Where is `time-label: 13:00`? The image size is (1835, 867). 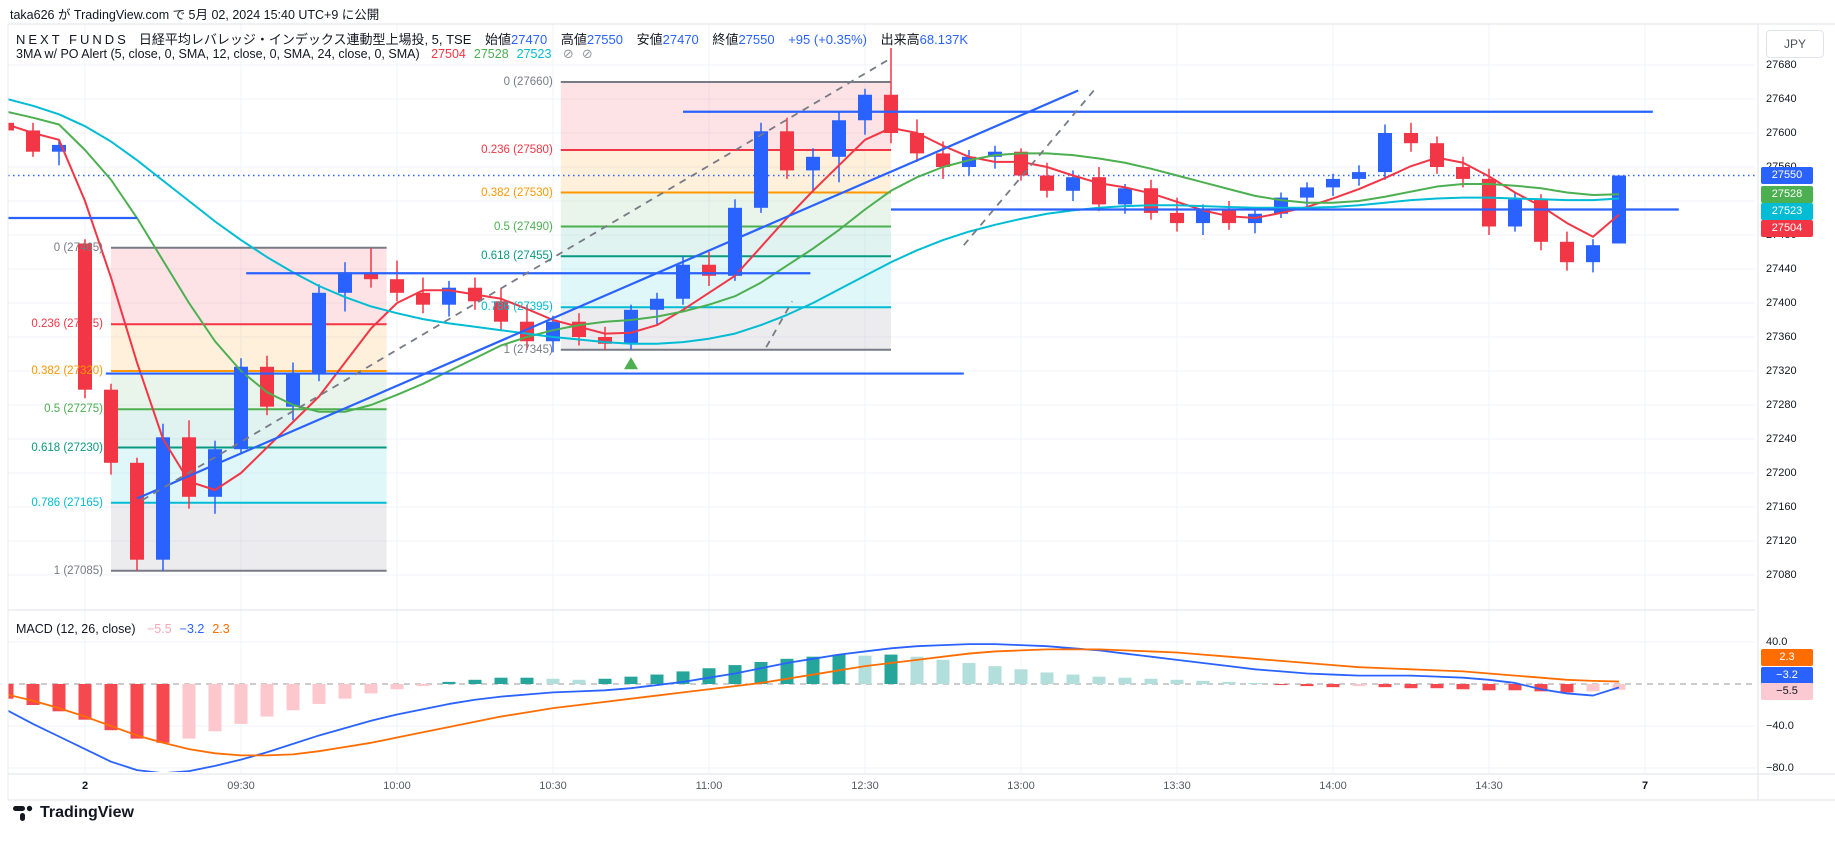
time-label: 13:00 is located at coordinates (1021, 786).